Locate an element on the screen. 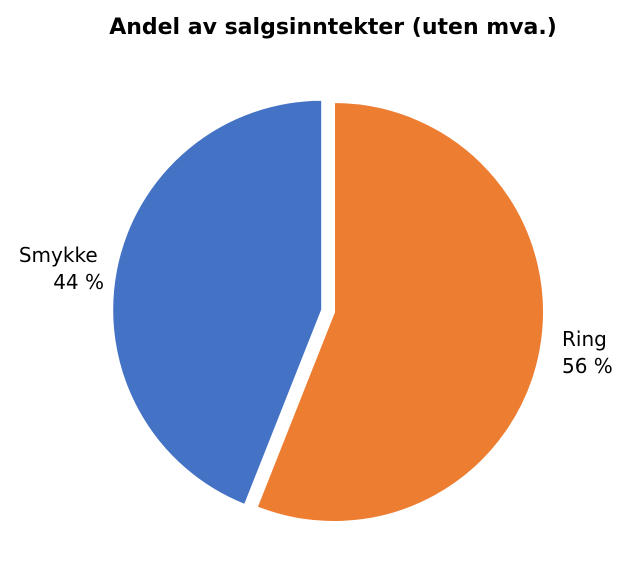 This screenshot has width=634, height=583. slice-label-ring-value: 56 % is located at coordinates (587, 366).